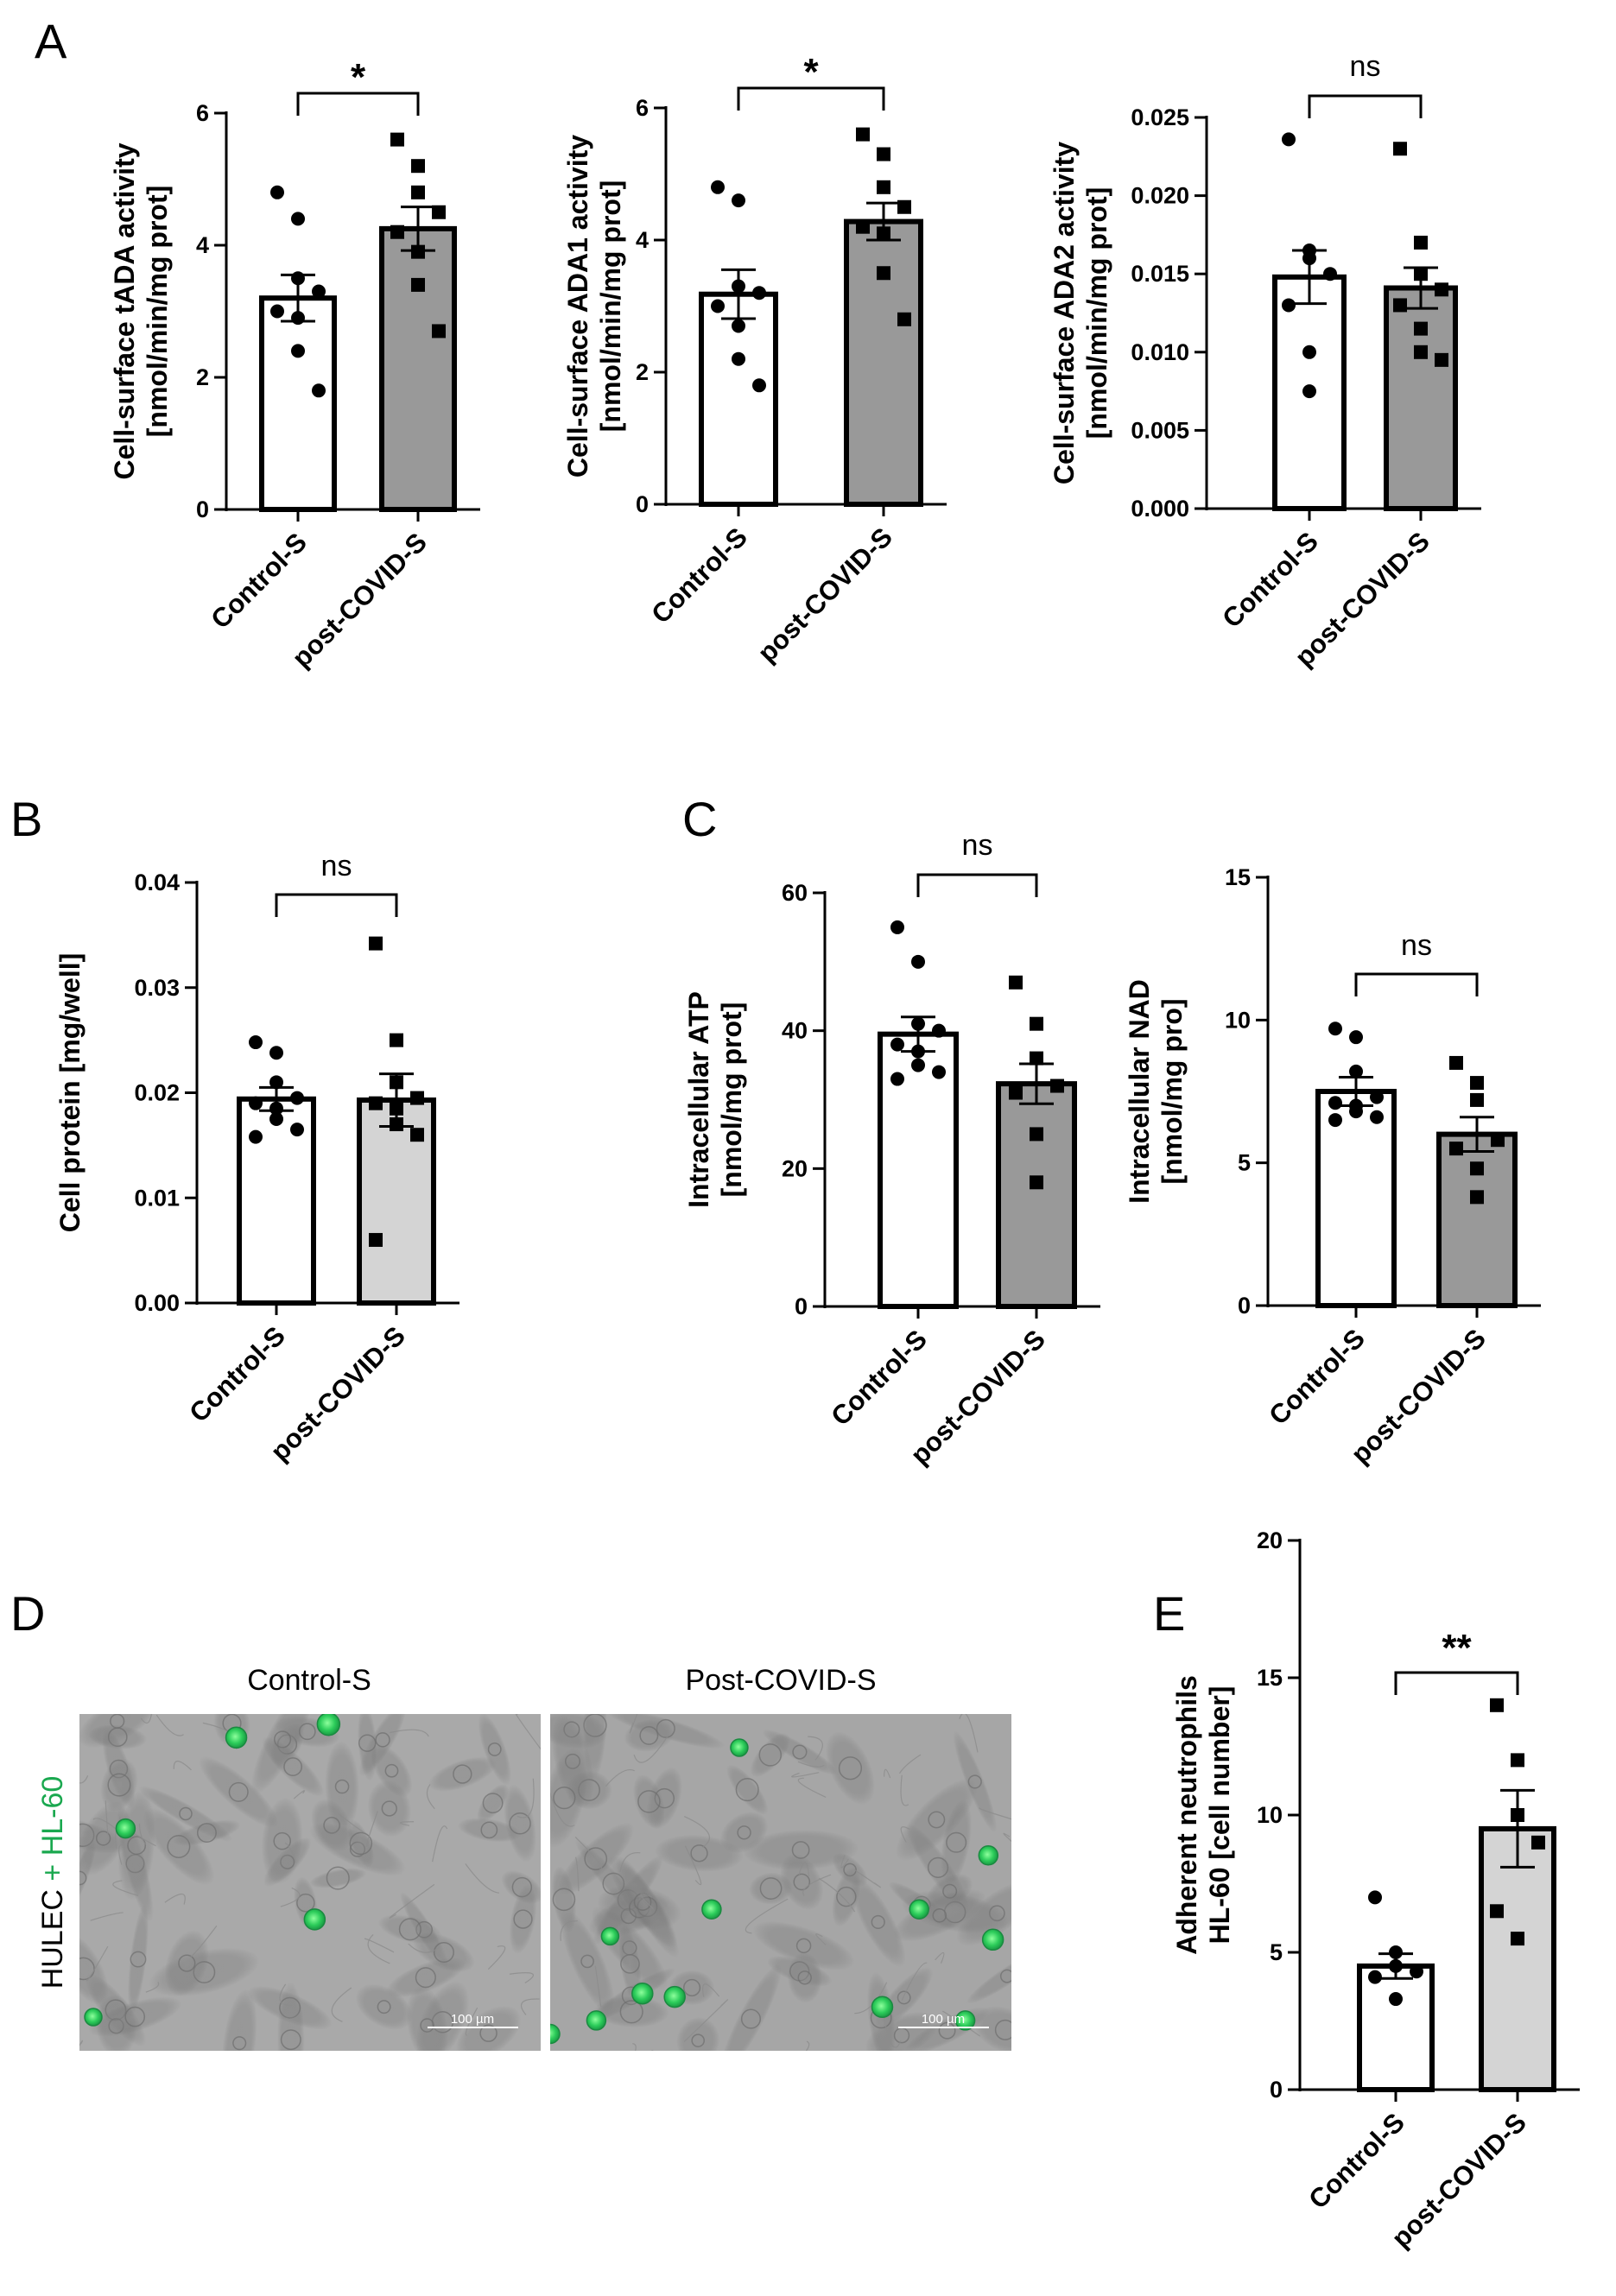  Describe the element at coordinates (1270, 1678) in the screenshot. I see `y-tick-label: 15` at that location.